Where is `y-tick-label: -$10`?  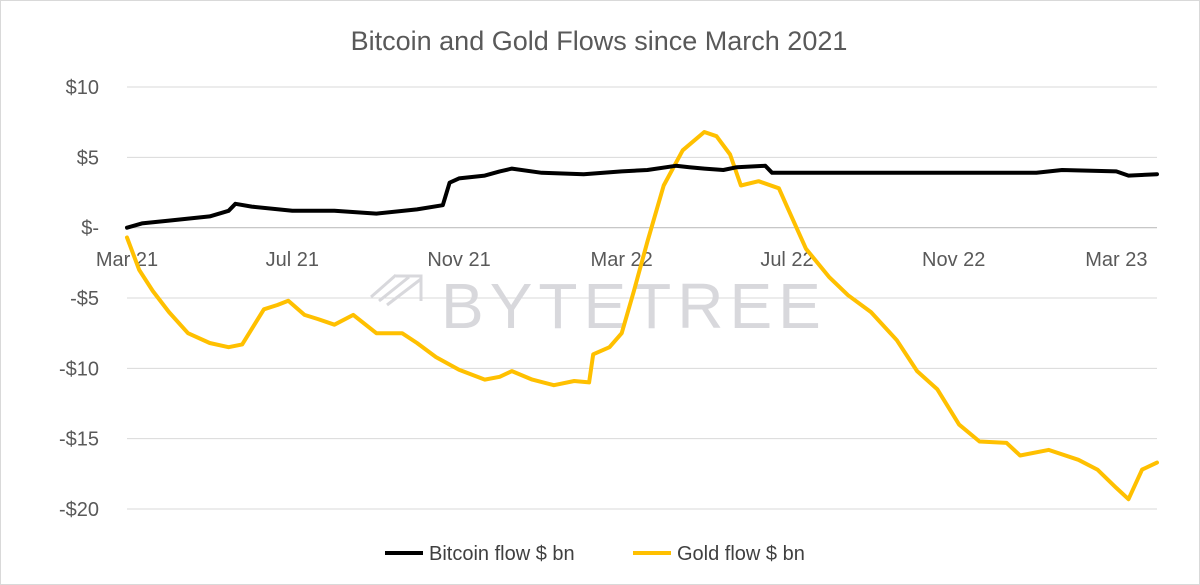 y-tick-label: -$10 is located at coordinates (79, 369).